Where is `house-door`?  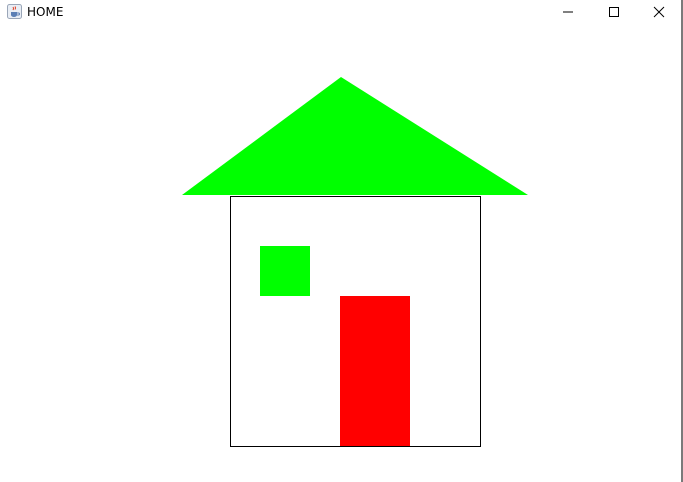
house-door is located at coordinates (375, 371).